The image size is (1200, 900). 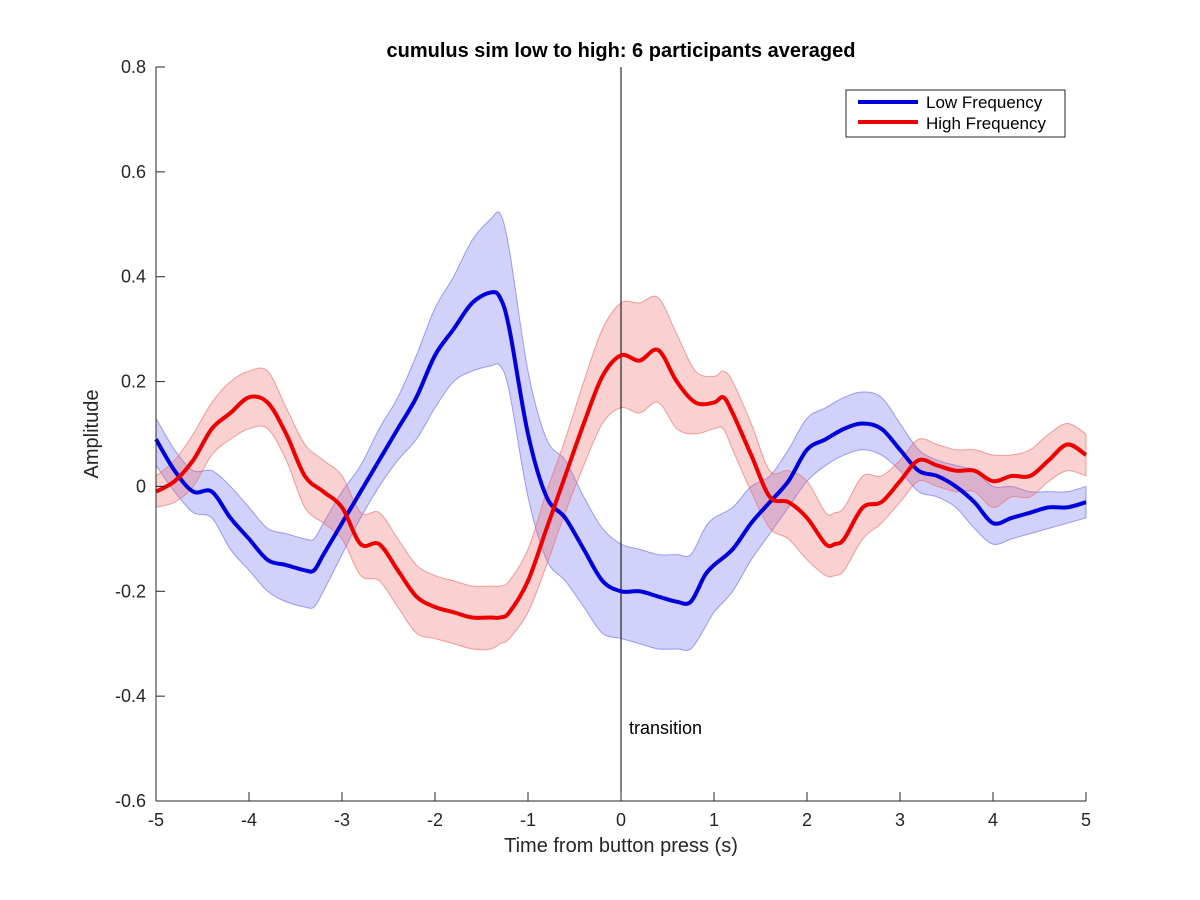 I want to click on x-tick-label: 5, so click(x=1086, y=820).